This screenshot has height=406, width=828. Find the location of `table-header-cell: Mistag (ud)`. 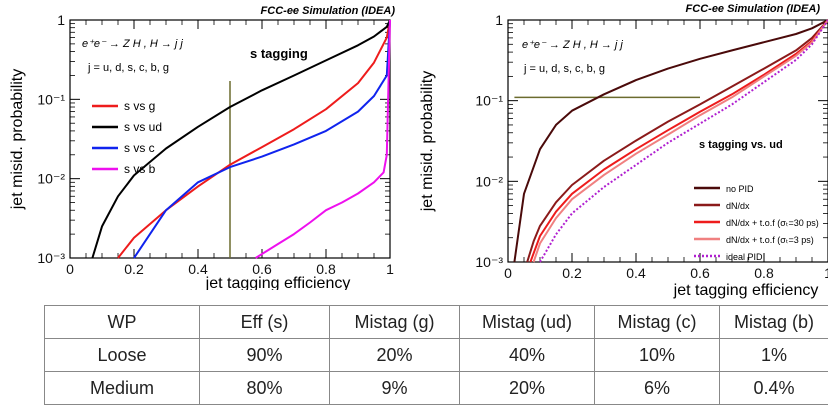

table-header-cell: Mistag (ud) is located at coordinates (527, 322).